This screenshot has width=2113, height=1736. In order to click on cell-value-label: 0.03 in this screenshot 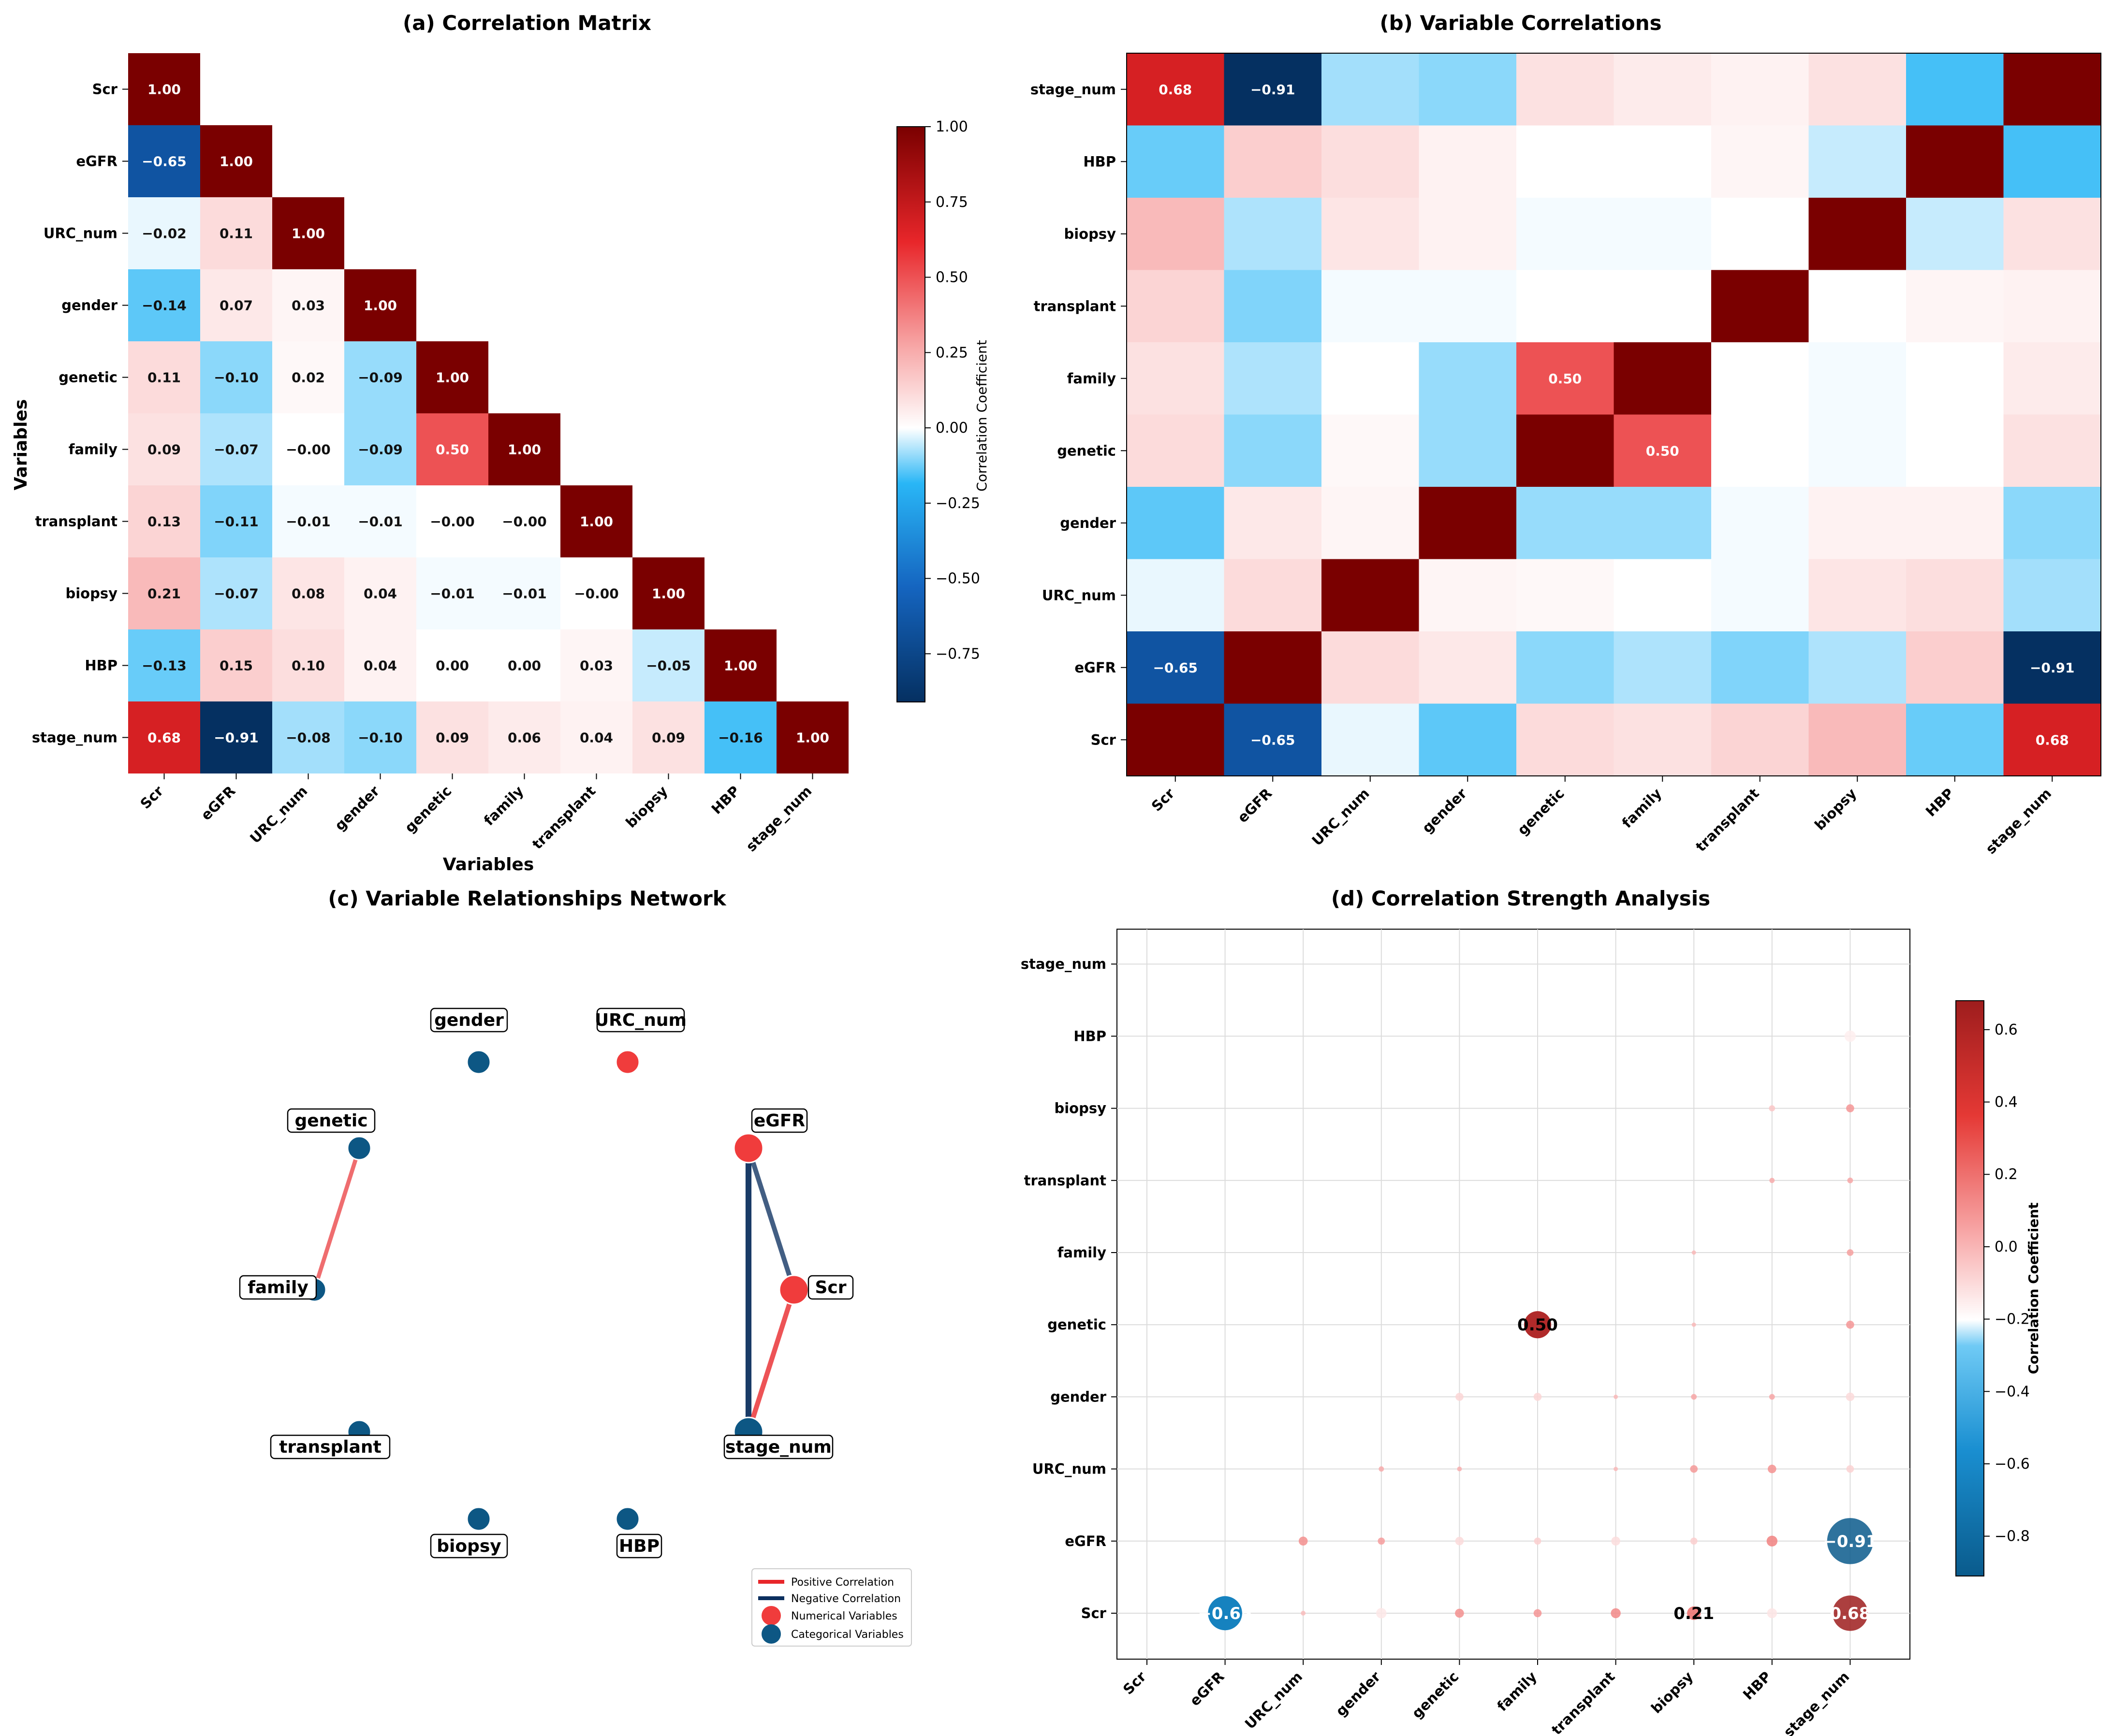, I will do `click(308, 306)`.